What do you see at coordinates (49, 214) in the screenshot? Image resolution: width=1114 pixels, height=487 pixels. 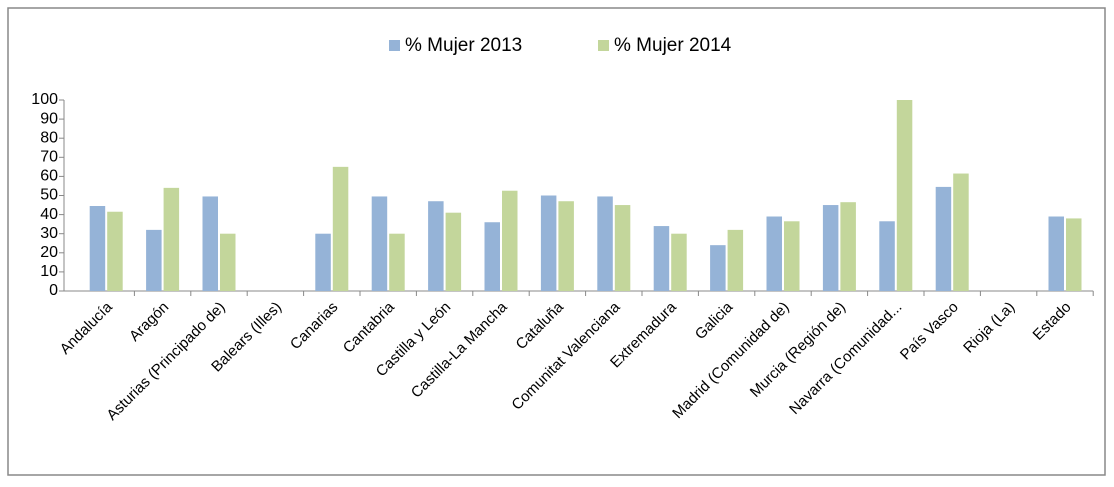 I see `y-tick-label: 40` at bounding box center [49, 214].